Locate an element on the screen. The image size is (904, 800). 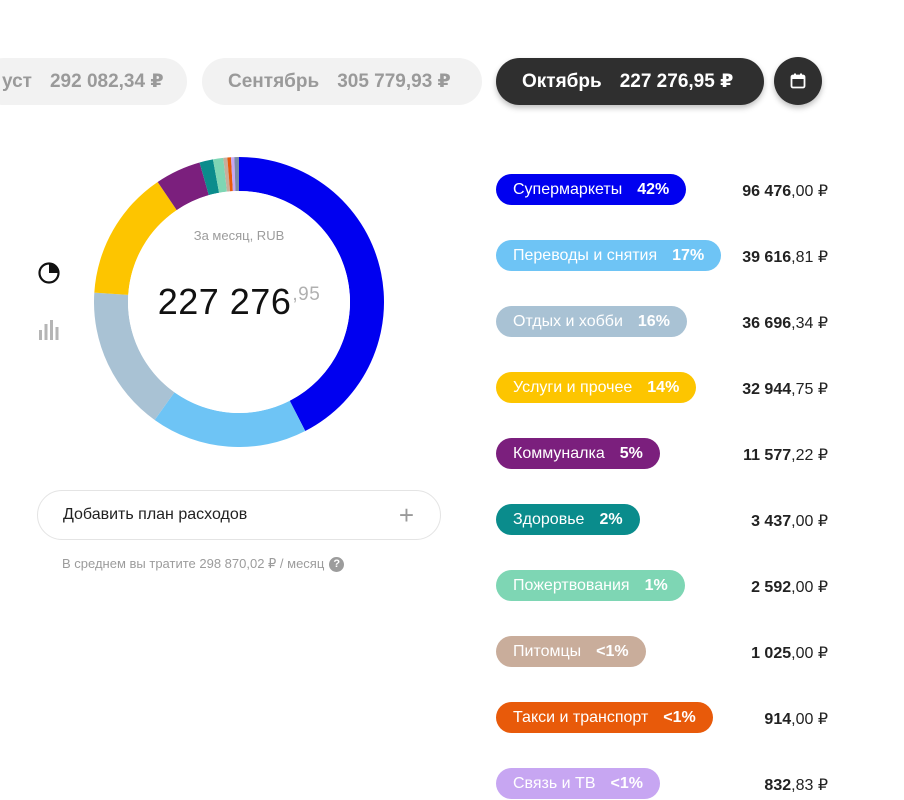
category-percent: 14% is located at coordinates (663, 387).